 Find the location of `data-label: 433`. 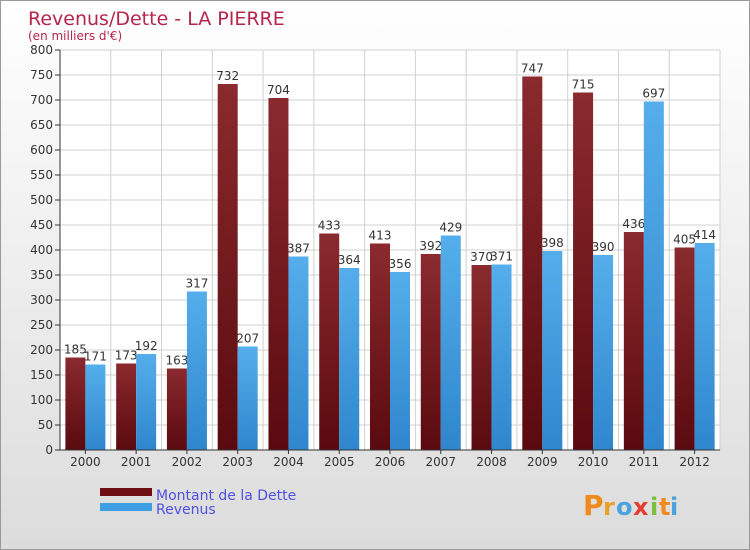

data-label: 433 is located at coordinates (329, 226).